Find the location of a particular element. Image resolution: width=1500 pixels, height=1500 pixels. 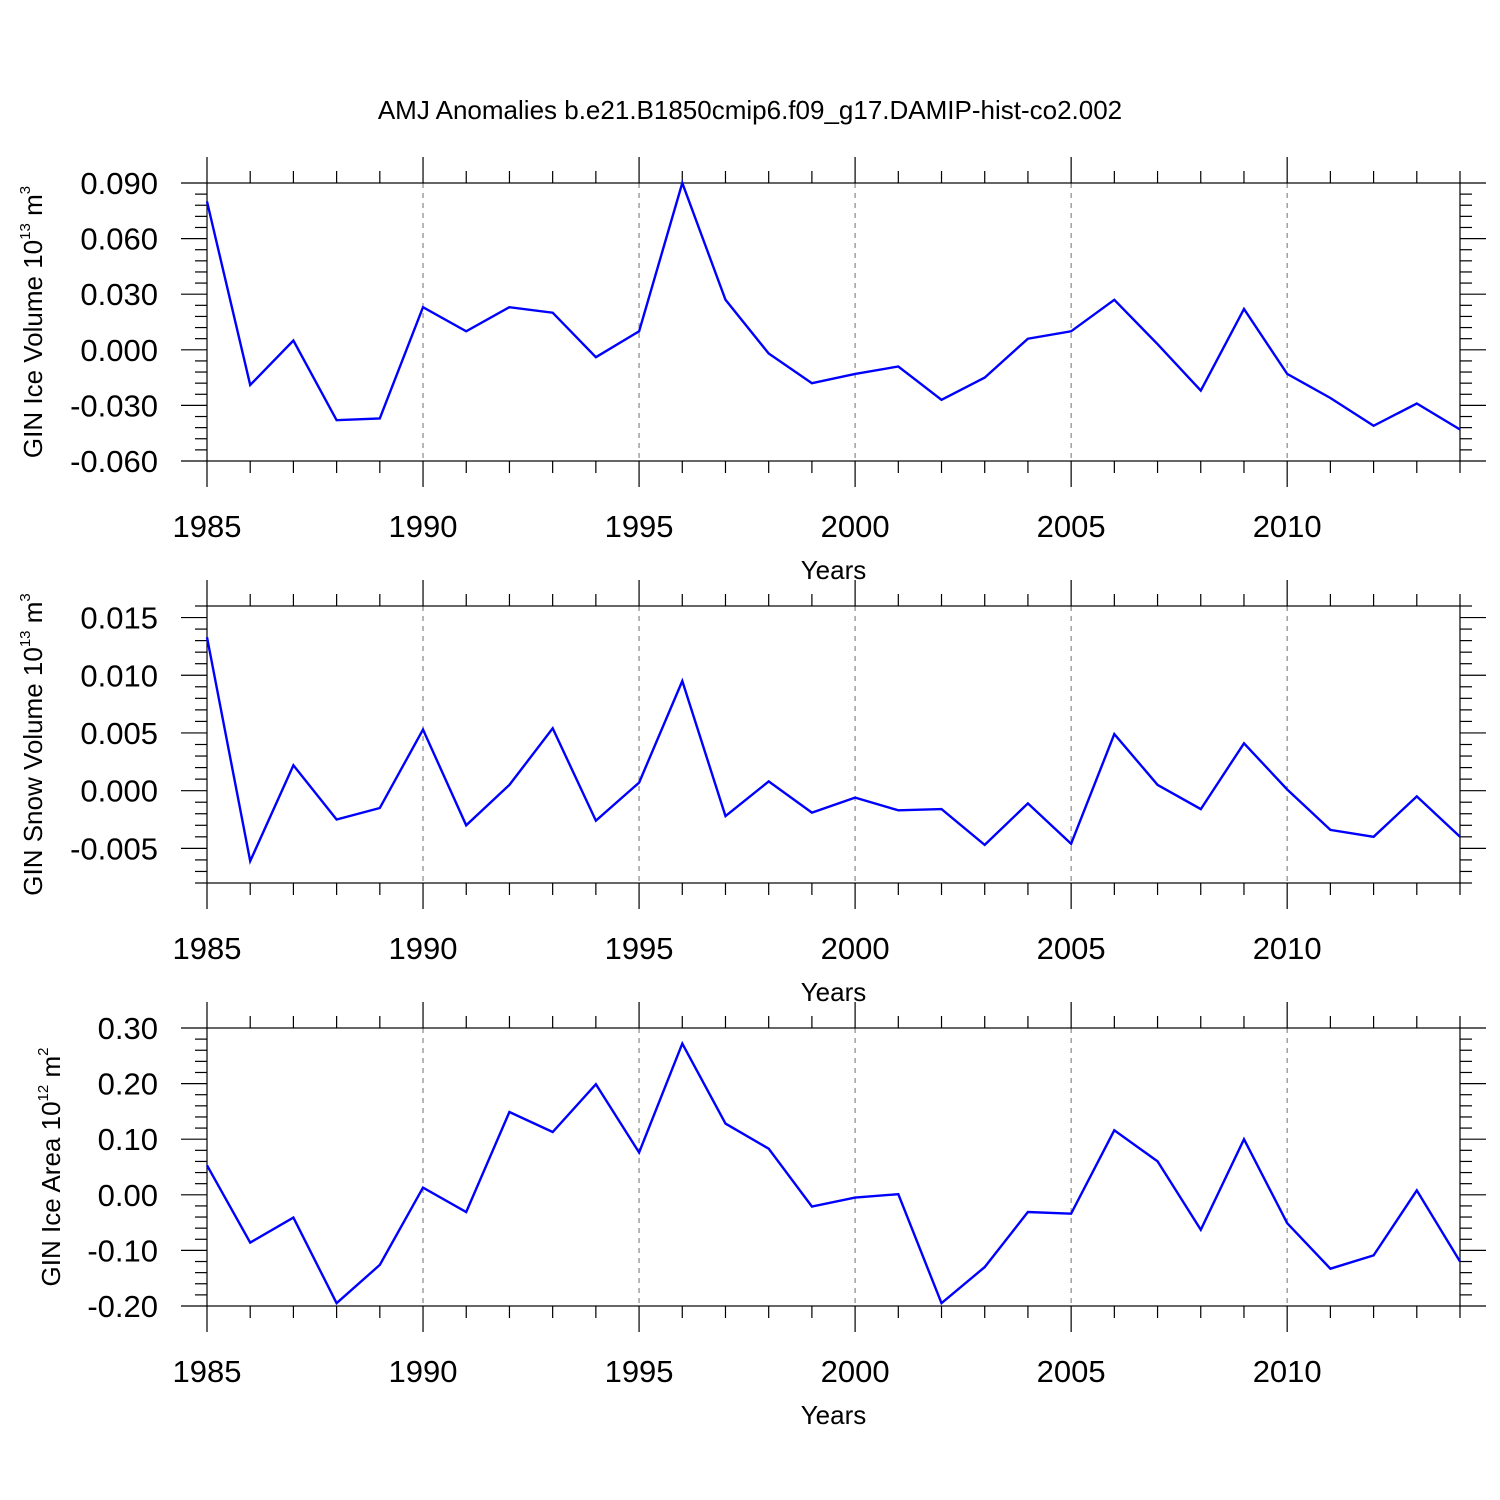

ice-area-ytick-label: -0.20 is located at coordinates (122, 1306).